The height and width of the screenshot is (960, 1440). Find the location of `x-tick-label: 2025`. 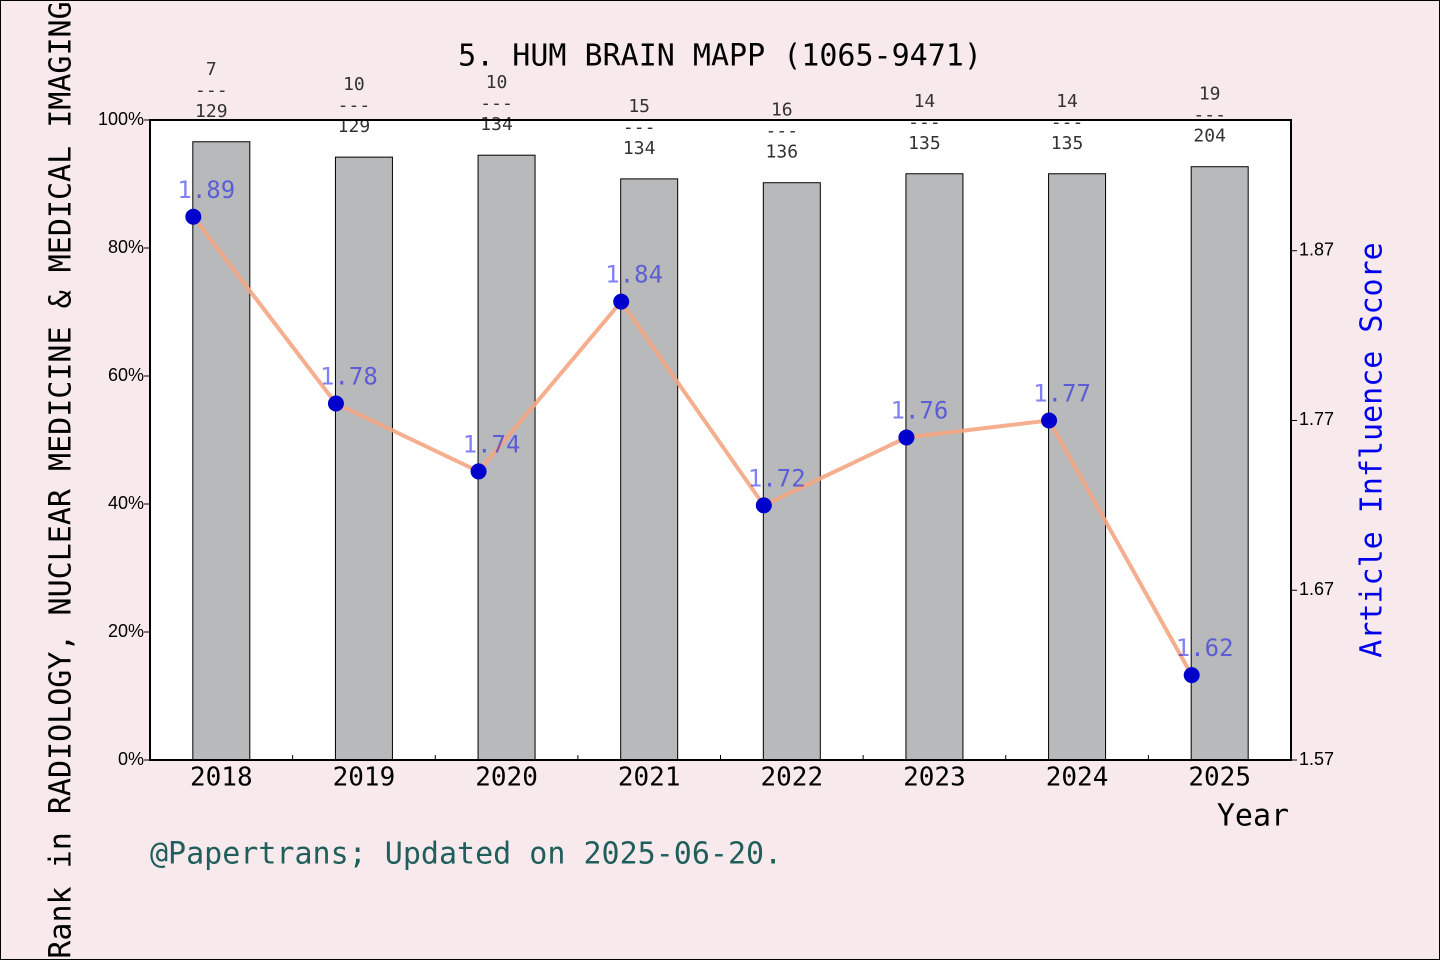

x-tick-label: 2025 is located at coordinates (1219, 778).